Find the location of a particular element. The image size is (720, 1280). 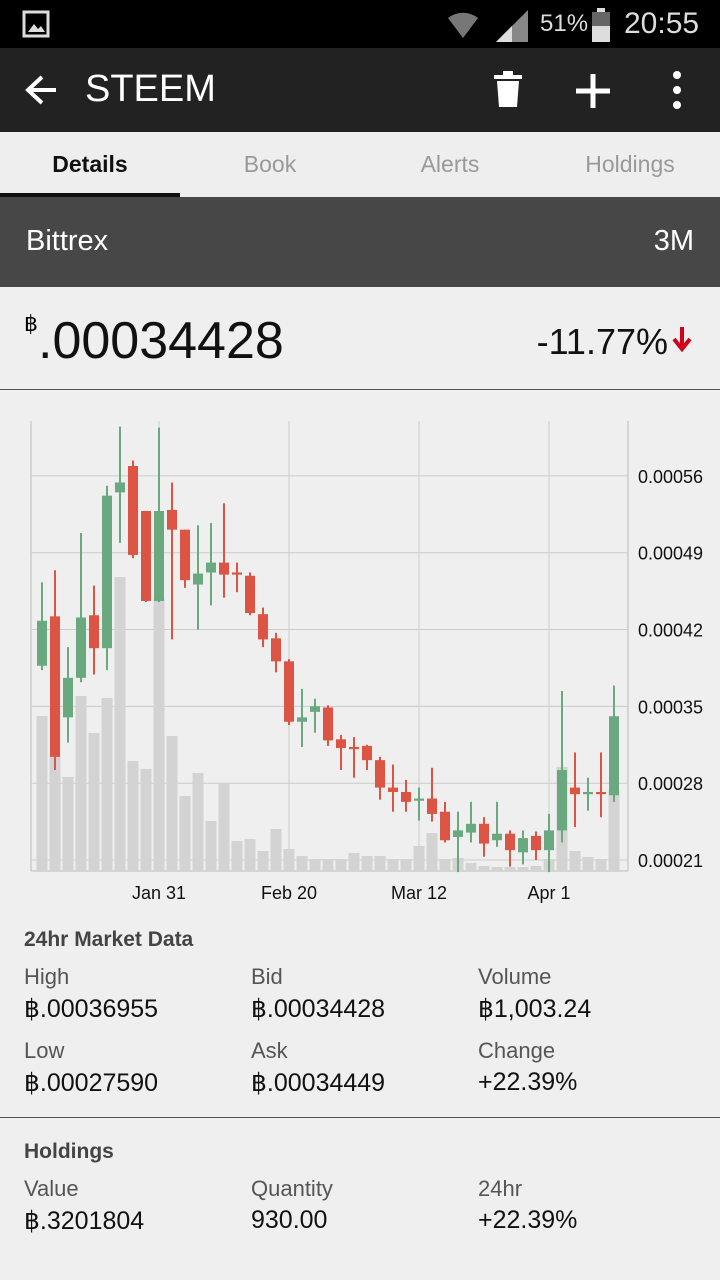

add-button is located at coordinates (593, 91).